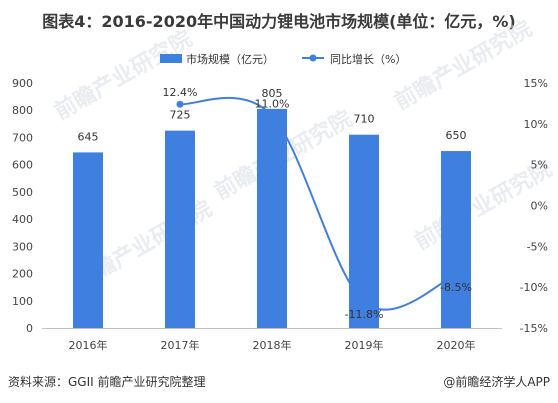  What do you see at coordinates (364, 119) in the screenshot?
I see `bar-value-label: 710` at bounding box center [364, 119].